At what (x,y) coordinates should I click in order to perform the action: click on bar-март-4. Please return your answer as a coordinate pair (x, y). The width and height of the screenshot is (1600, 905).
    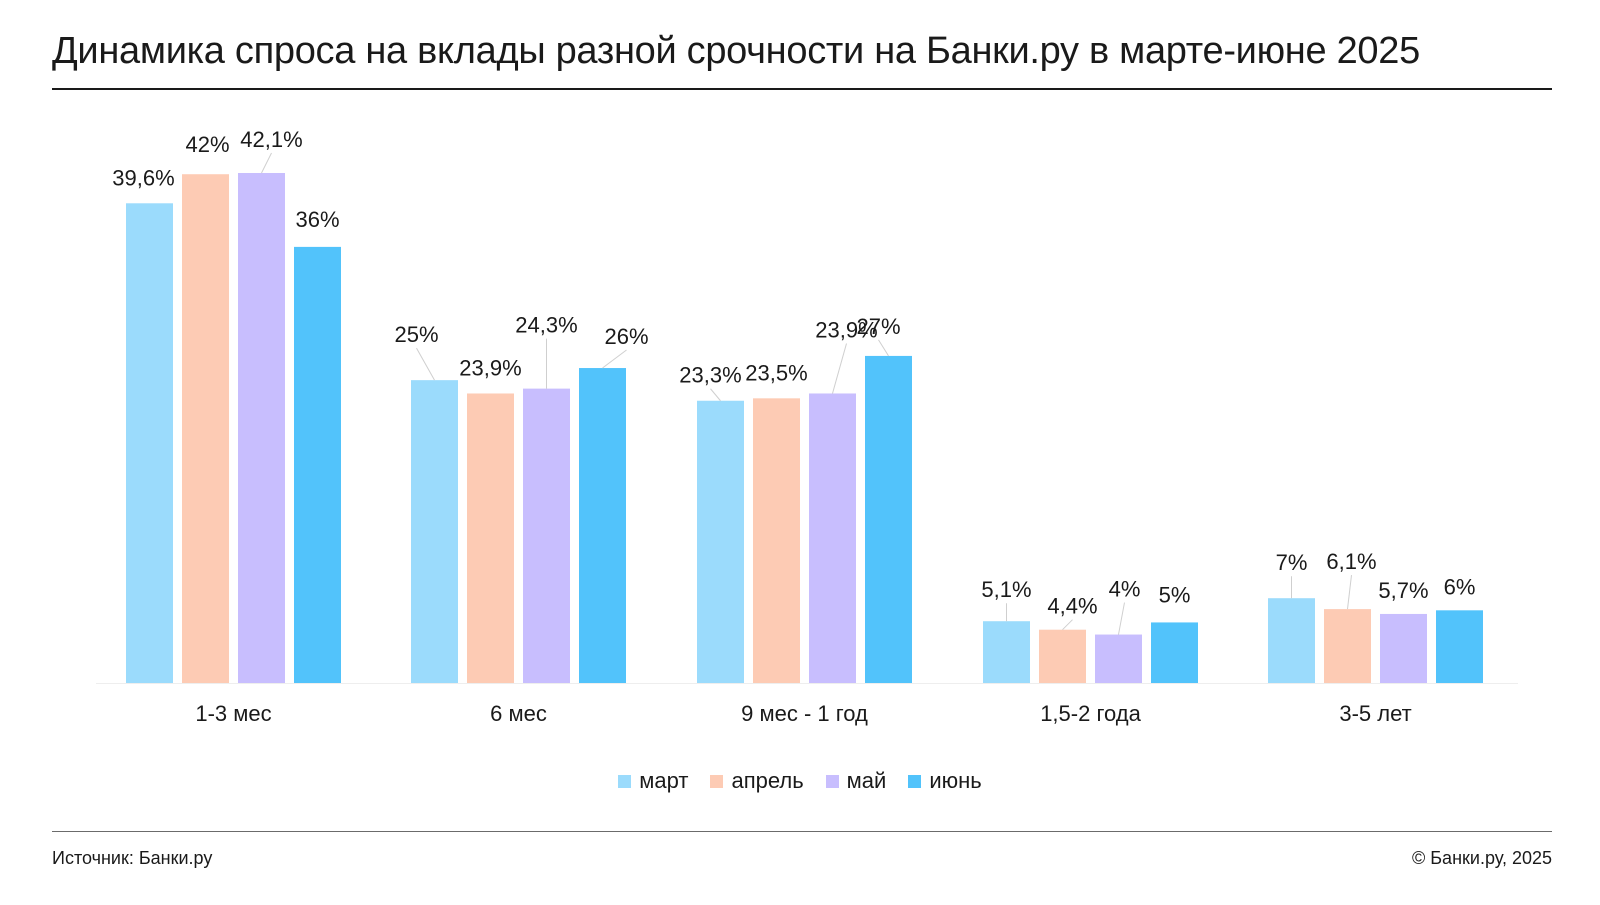
    Looking at the image, I should click on (1006, 652).